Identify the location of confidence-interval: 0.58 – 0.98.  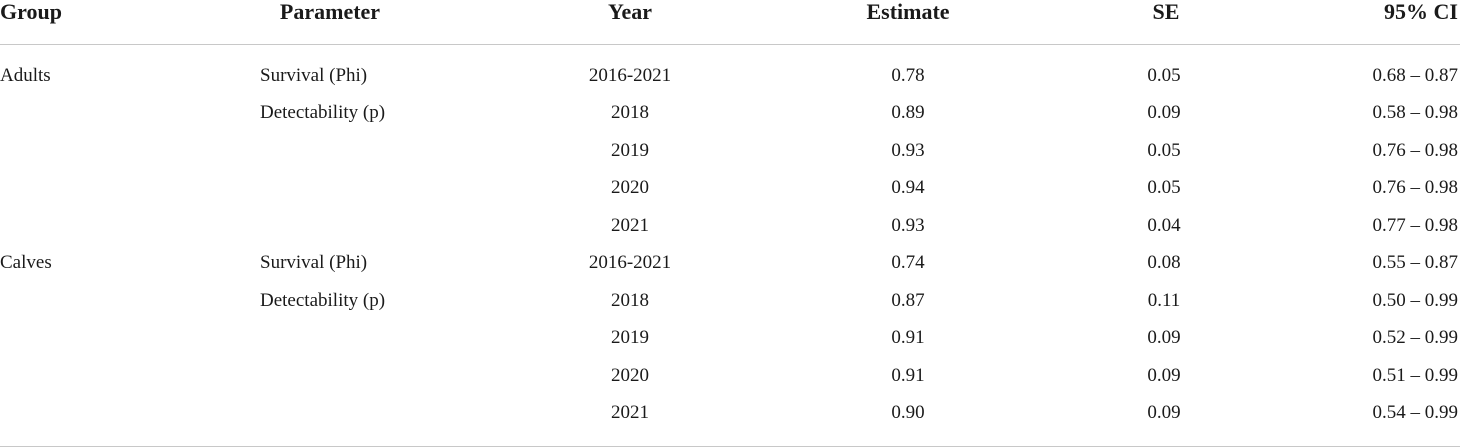
(1415, 113).